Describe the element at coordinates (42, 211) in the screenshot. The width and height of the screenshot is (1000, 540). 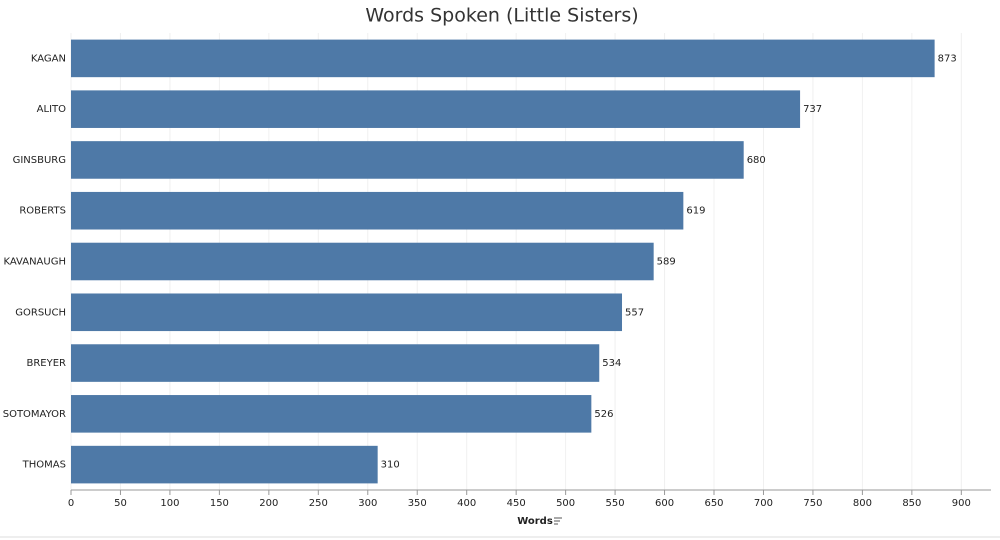
I see `y-tick-label: ROBERTS` at that location.